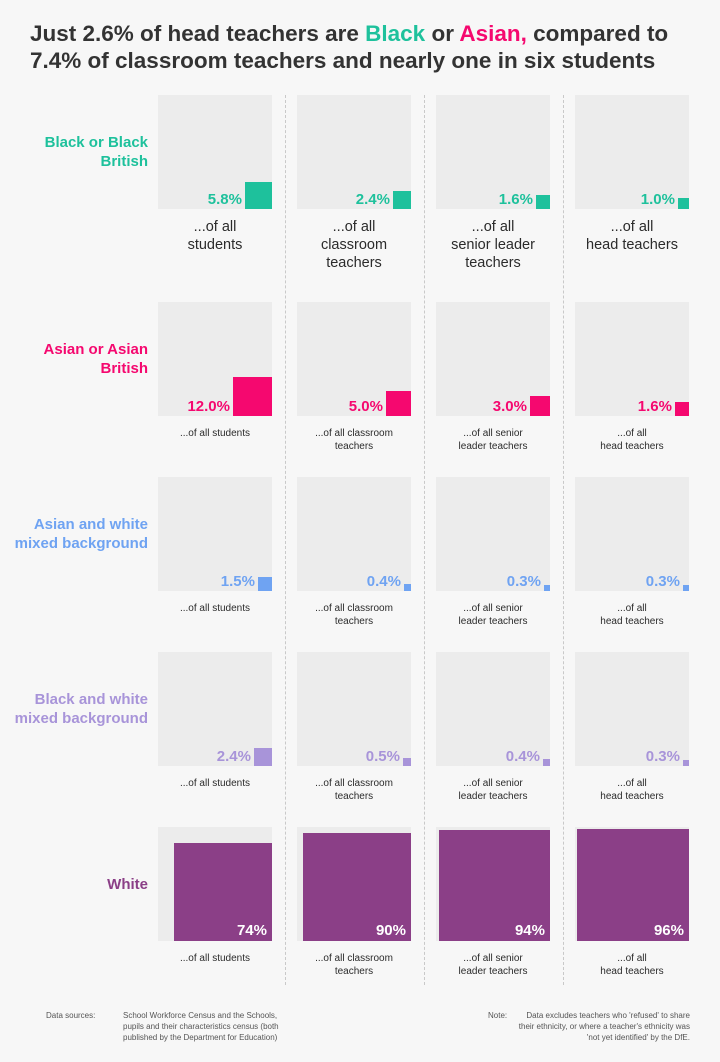  What do you see at coordinates (215, 534) in the screenshot?
I see `cell-students: 1.5%` at bounding box center [215, 534].